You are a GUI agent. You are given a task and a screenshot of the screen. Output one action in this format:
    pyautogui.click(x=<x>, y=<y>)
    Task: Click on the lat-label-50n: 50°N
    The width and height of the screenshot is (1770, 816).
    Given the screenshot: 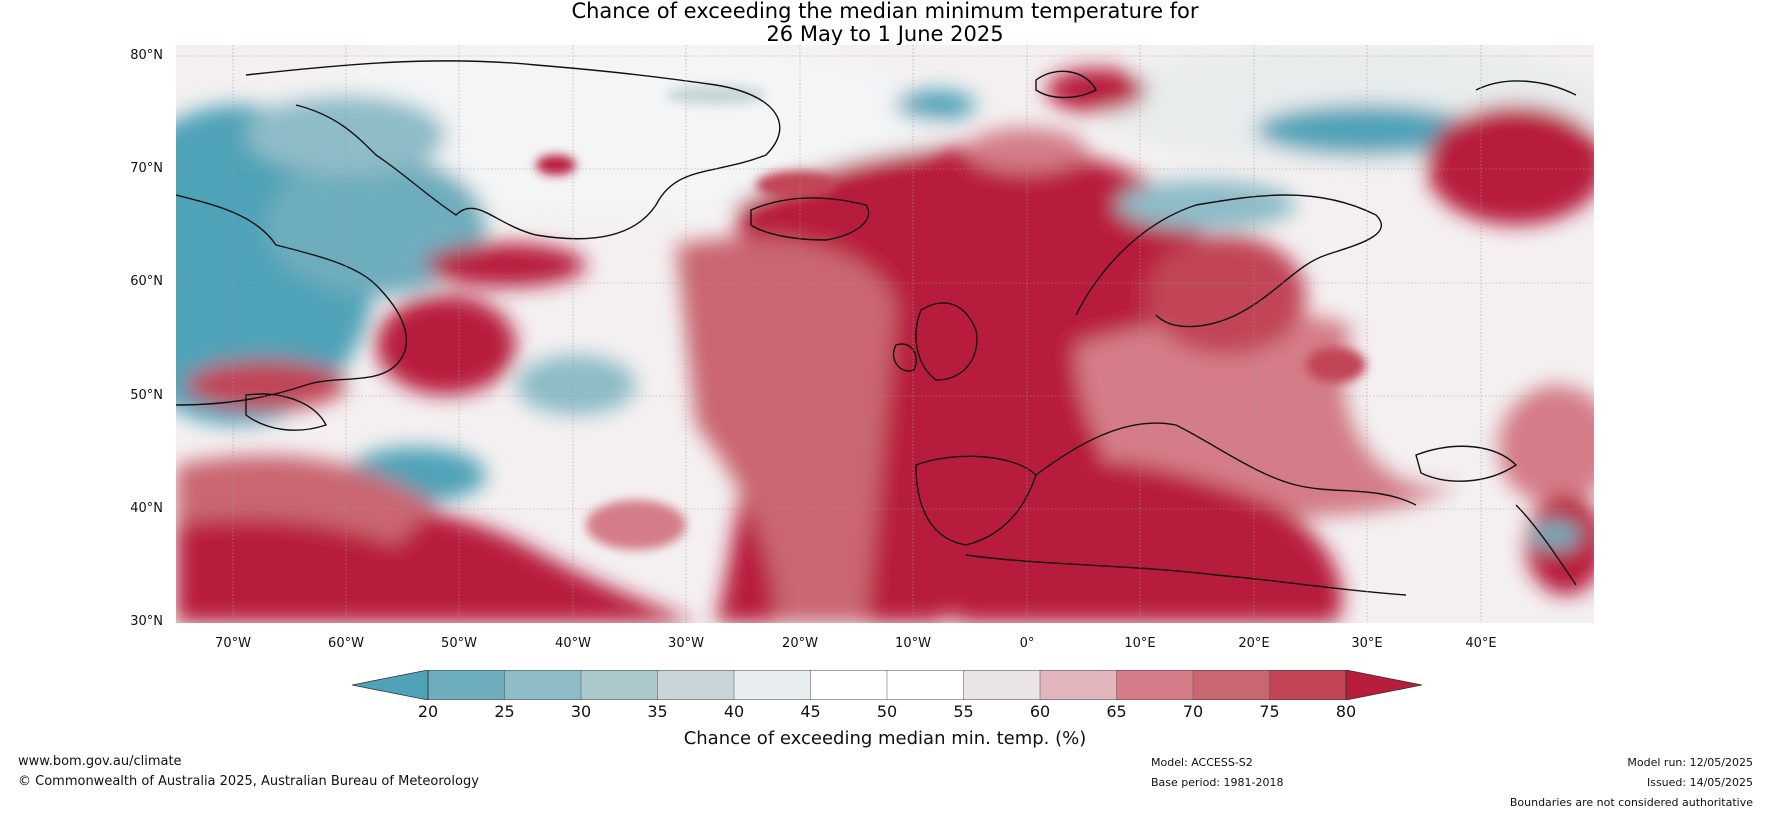 What is the action you would take?
    pyautogui.click(x=146, y=395)
    